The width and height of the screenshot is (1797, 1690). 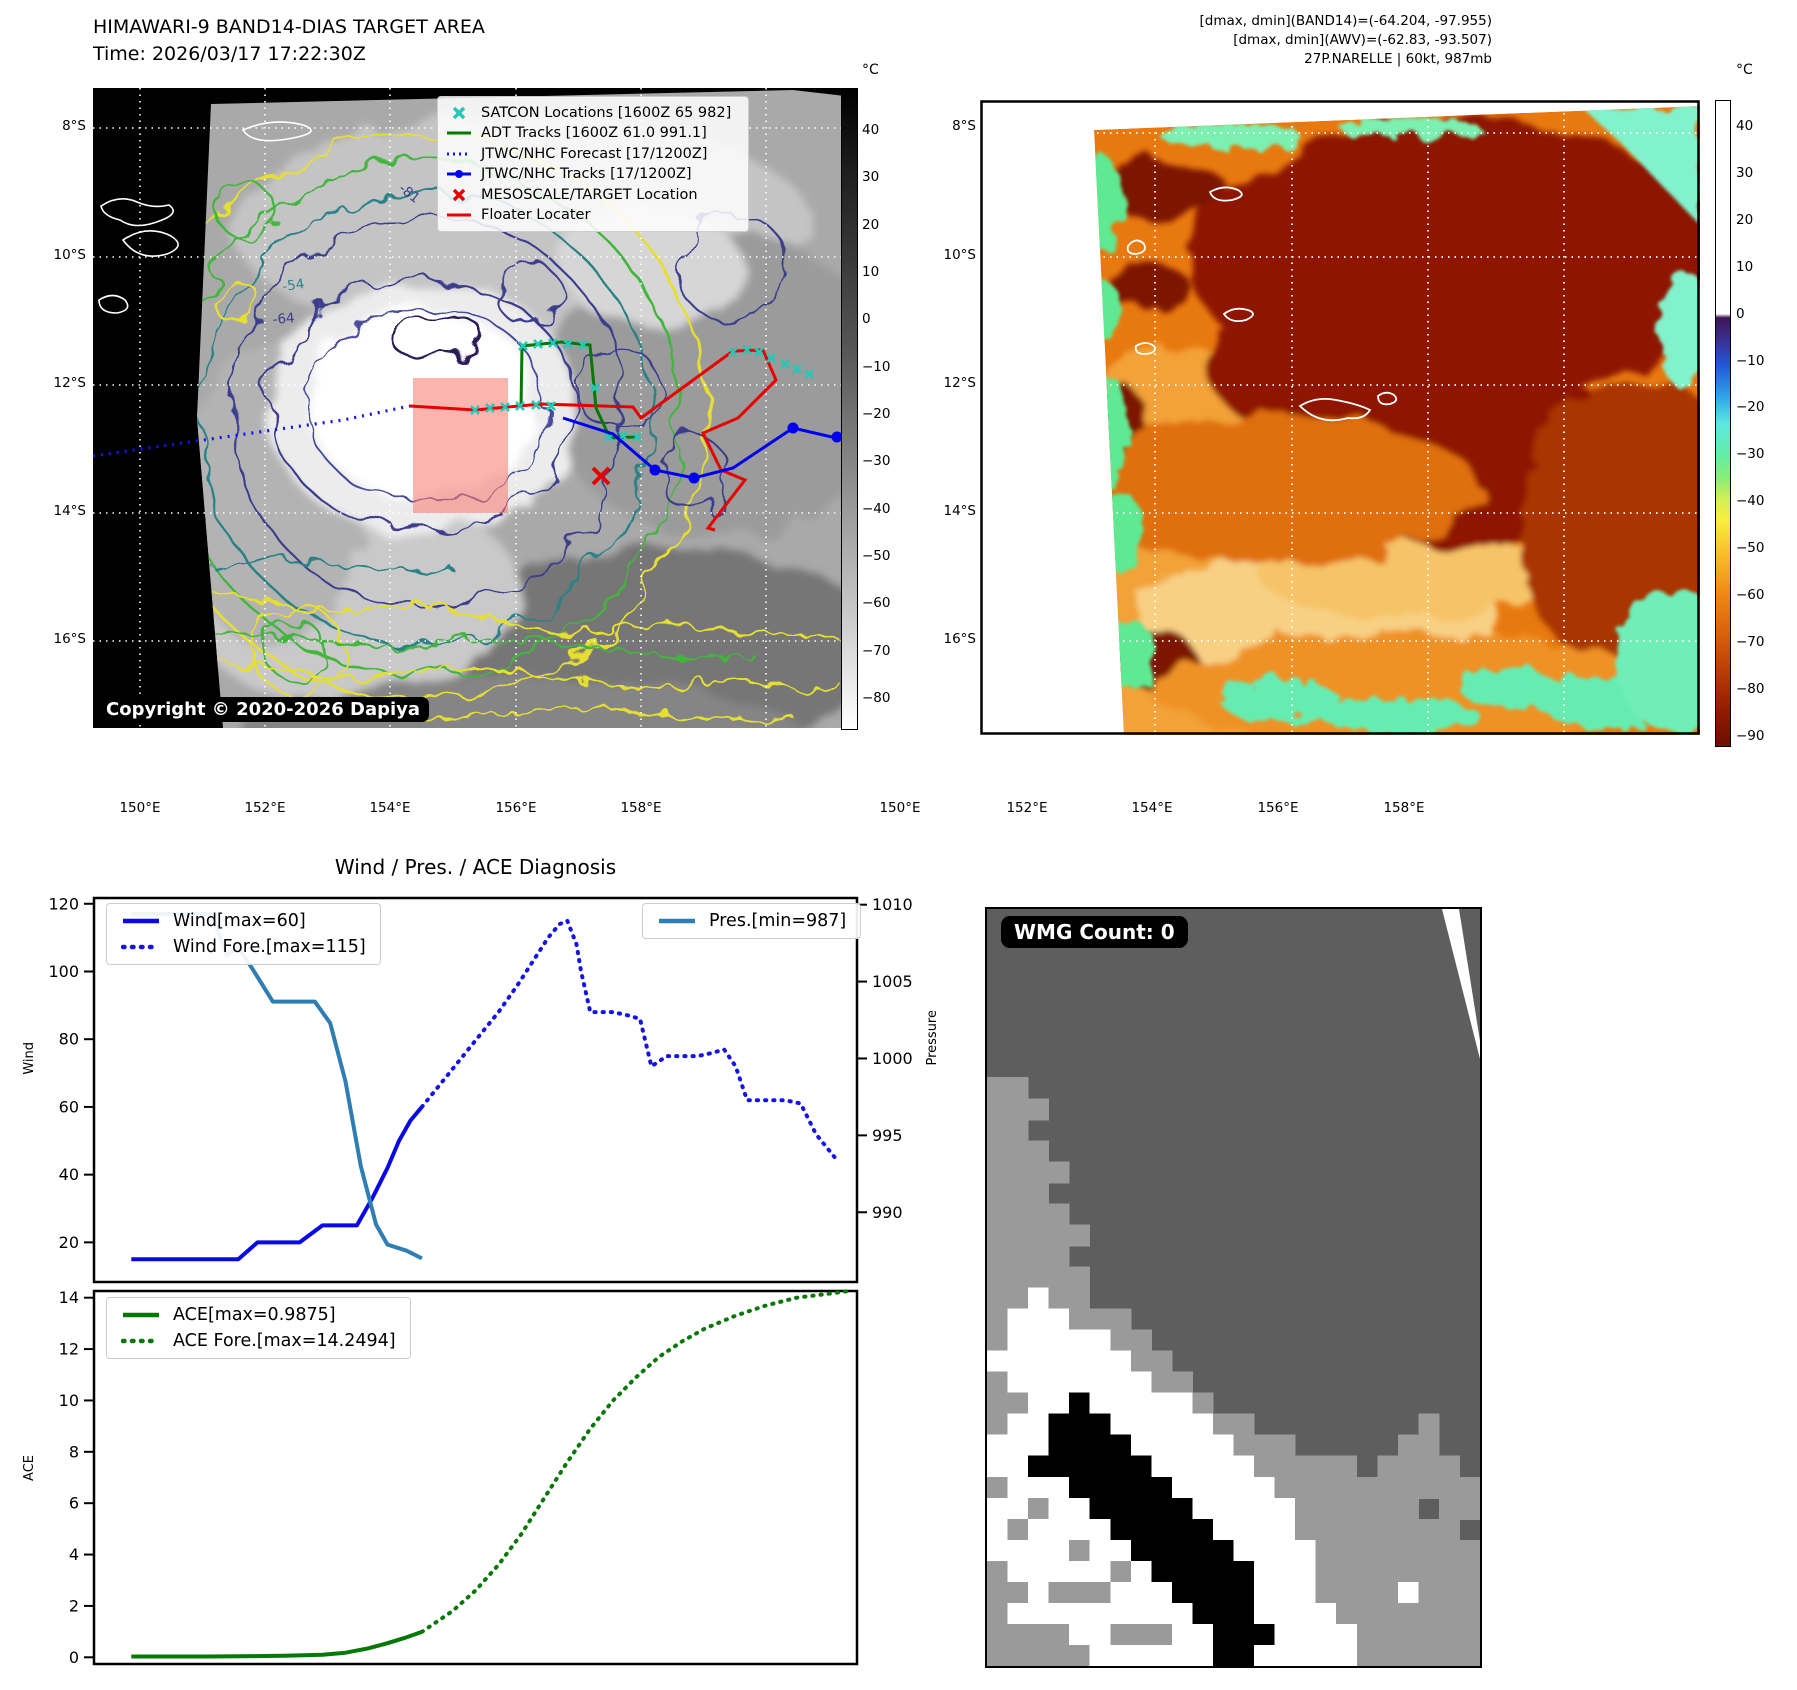 What do you see at coordinates (475, 867) in the screenshot?
I see `diagnosis-title: Wind / Pres. / ACE Diagnosis` at bounding box center [475, 867].